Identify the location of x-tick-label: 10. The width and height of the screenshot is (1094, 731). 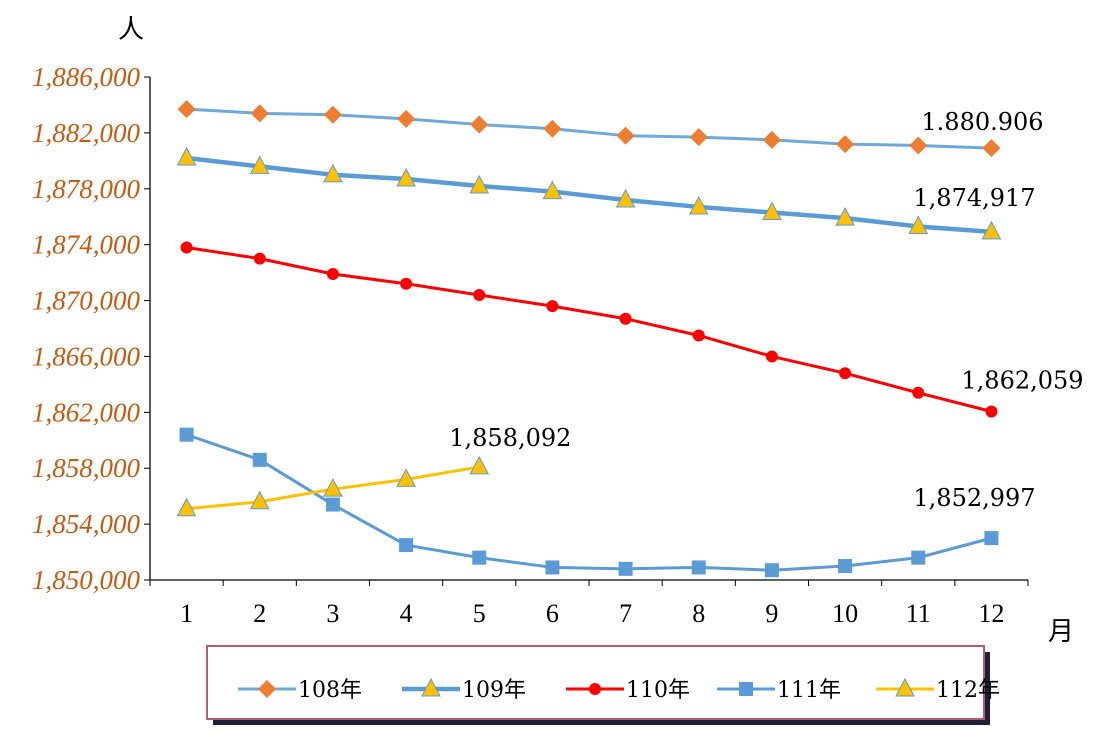
(845, 613).